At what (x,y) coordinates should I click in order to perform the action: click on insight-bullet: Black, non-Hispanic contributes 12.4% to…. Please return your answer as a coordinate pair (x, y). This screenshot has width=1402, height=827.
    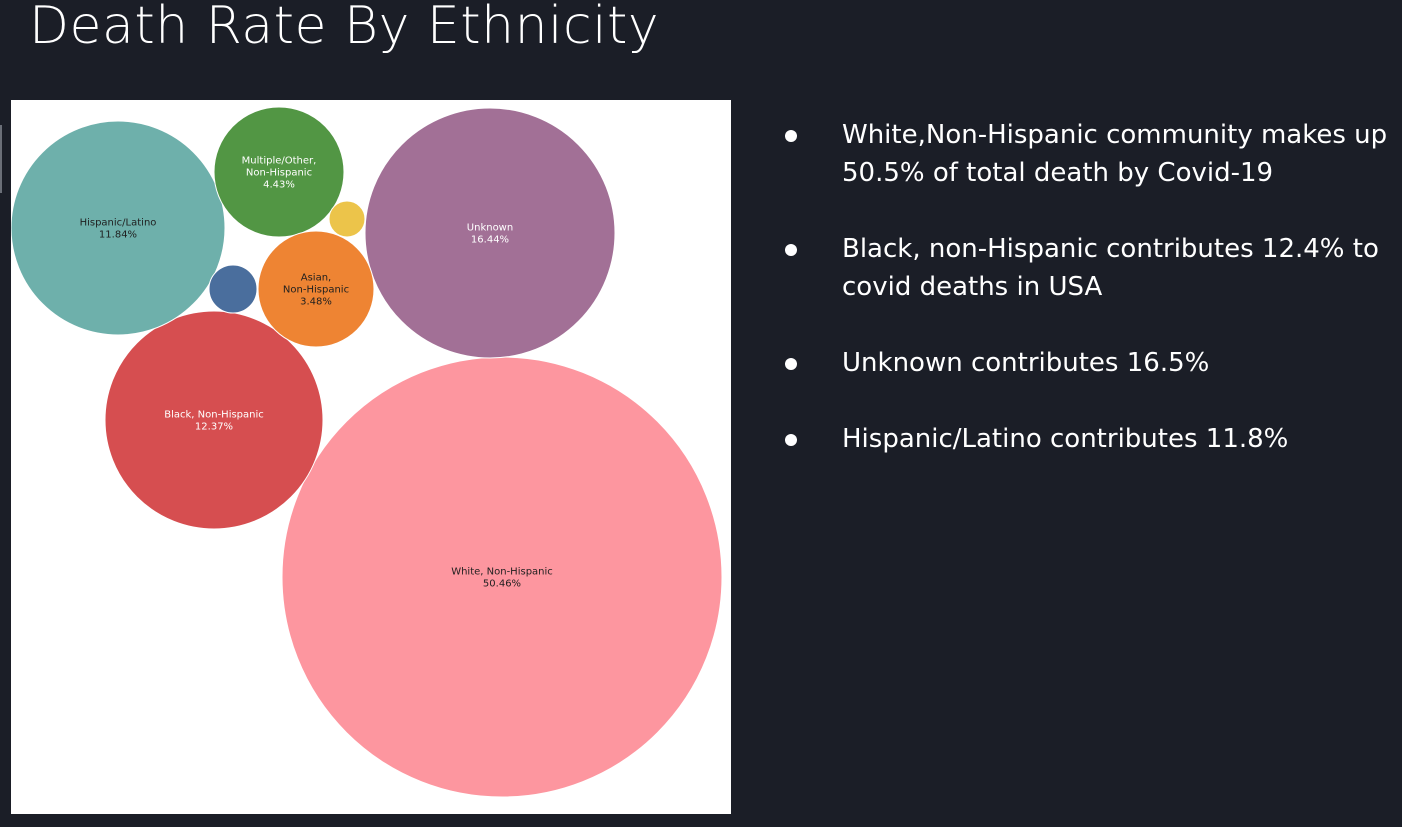
    Looking at the image, I should click on (1093, 268).